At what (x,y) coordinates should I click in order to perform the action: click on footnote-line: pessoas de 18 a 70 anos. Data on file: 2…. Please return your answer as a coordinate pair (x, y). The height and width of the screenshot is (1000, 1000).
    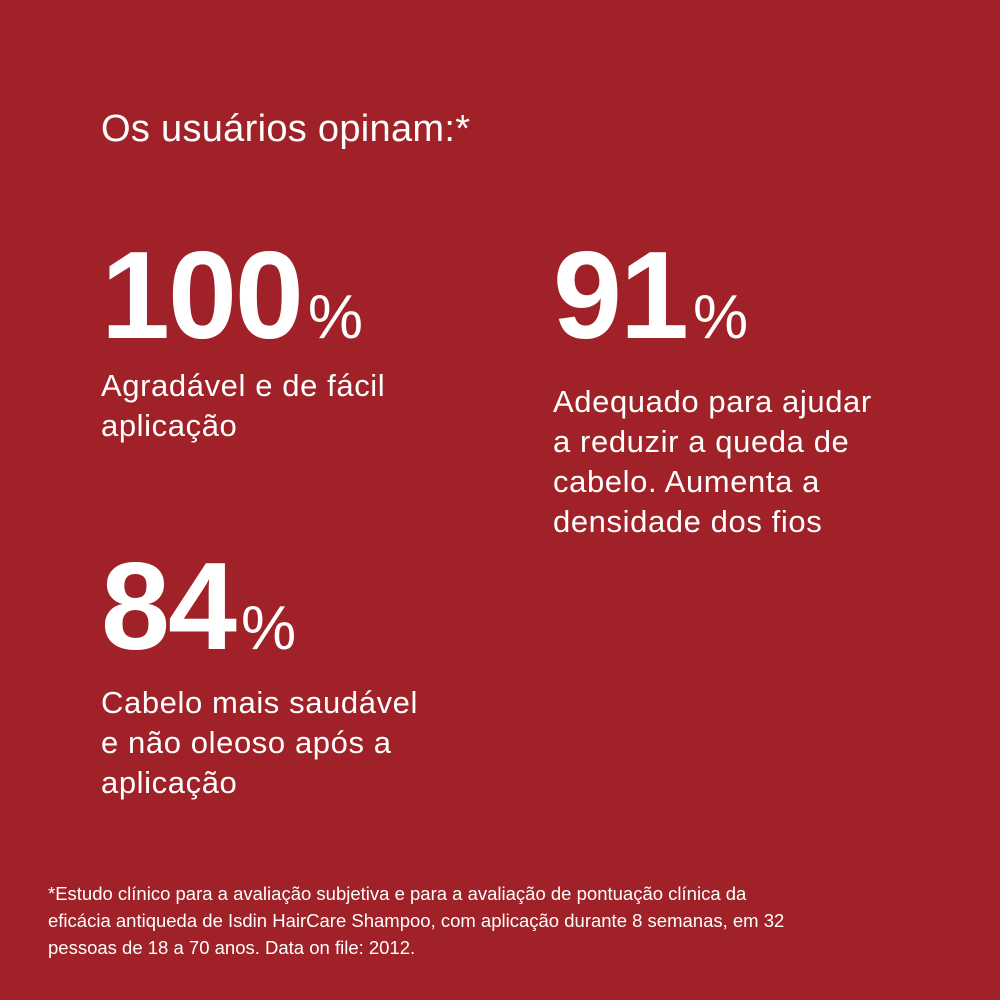
    Looking at the image, I should click on (232, 947).